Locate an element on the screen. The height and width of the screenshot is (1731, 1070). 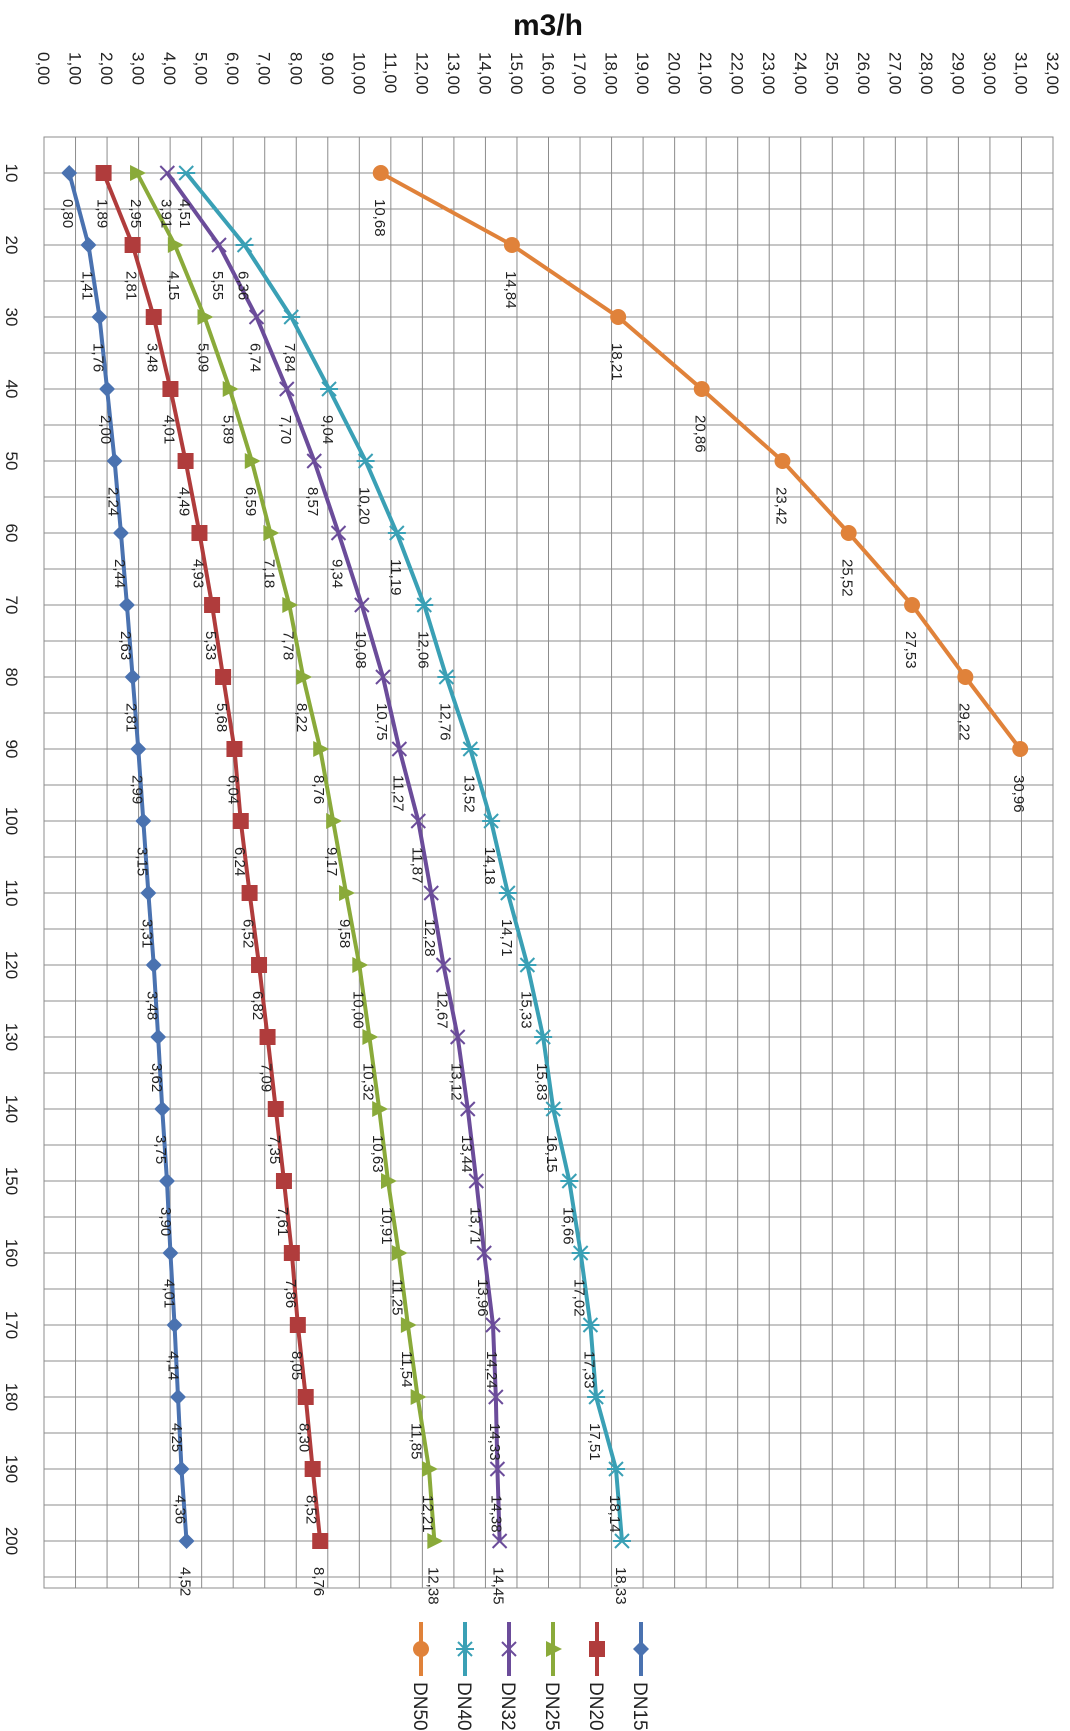
category-tick-label: 90 is located at coordinates (11, 749).